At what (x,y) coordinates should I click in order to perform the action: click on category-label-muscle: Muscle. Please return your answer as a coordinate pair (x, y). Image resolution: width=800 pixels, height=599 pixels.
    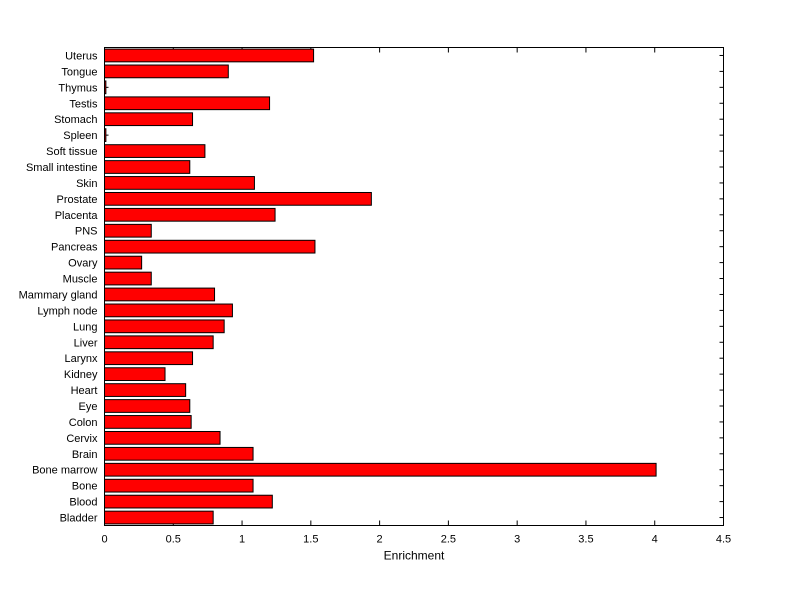
    Looking at the image, I should click on (80, 280).